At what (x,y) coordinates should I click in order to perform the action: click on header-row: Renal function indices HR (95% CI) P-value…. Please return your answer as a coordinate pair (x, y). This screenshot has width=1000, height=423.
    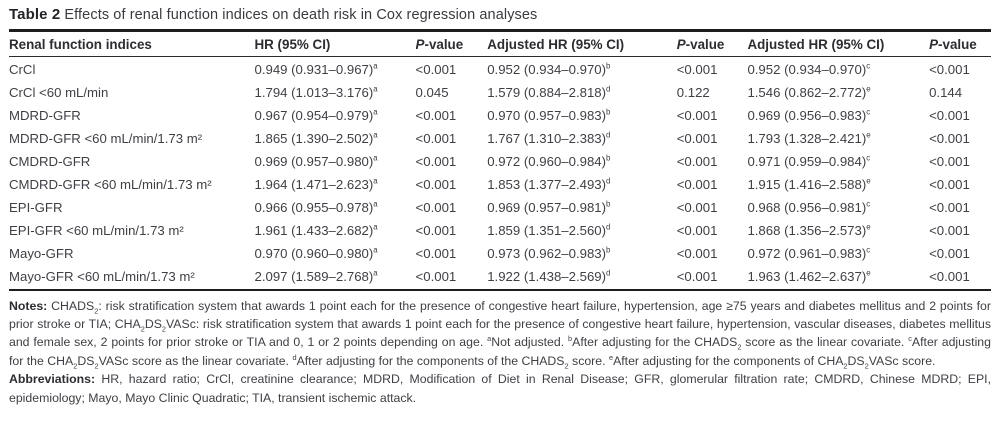
    Looking at the image, I should click on (500, 43).